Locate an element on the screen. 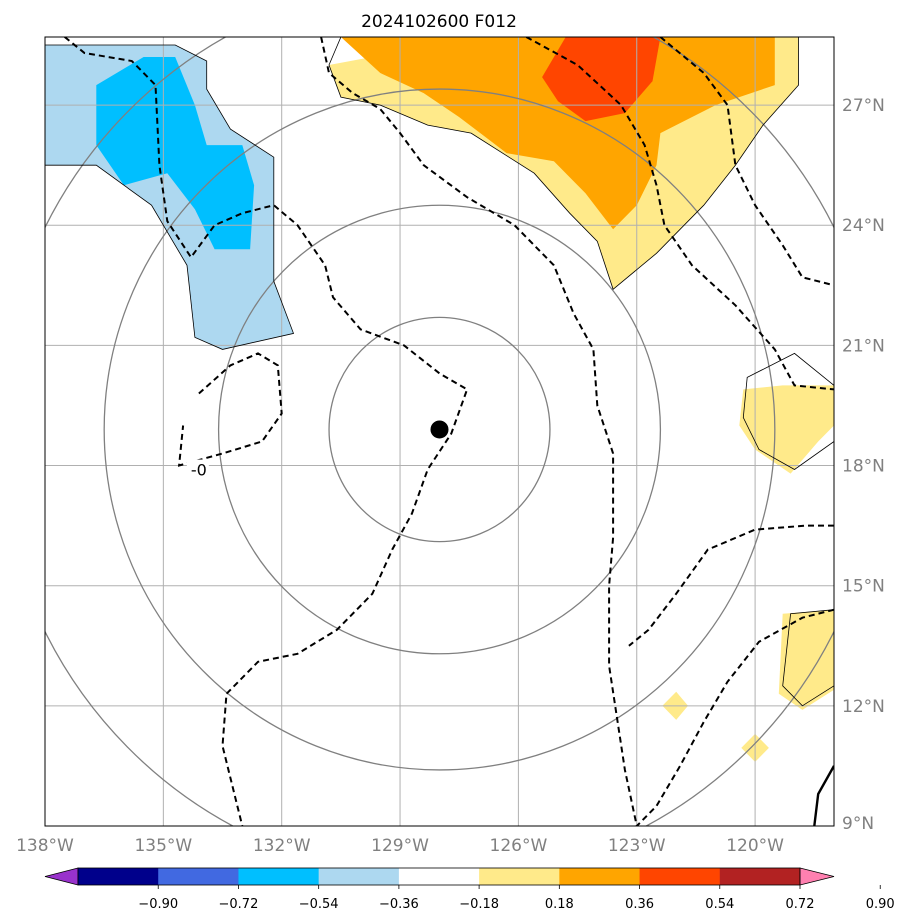 This screenshot has width=905, height=924. colorbar-extend-low is located at coordinates (61, 876).